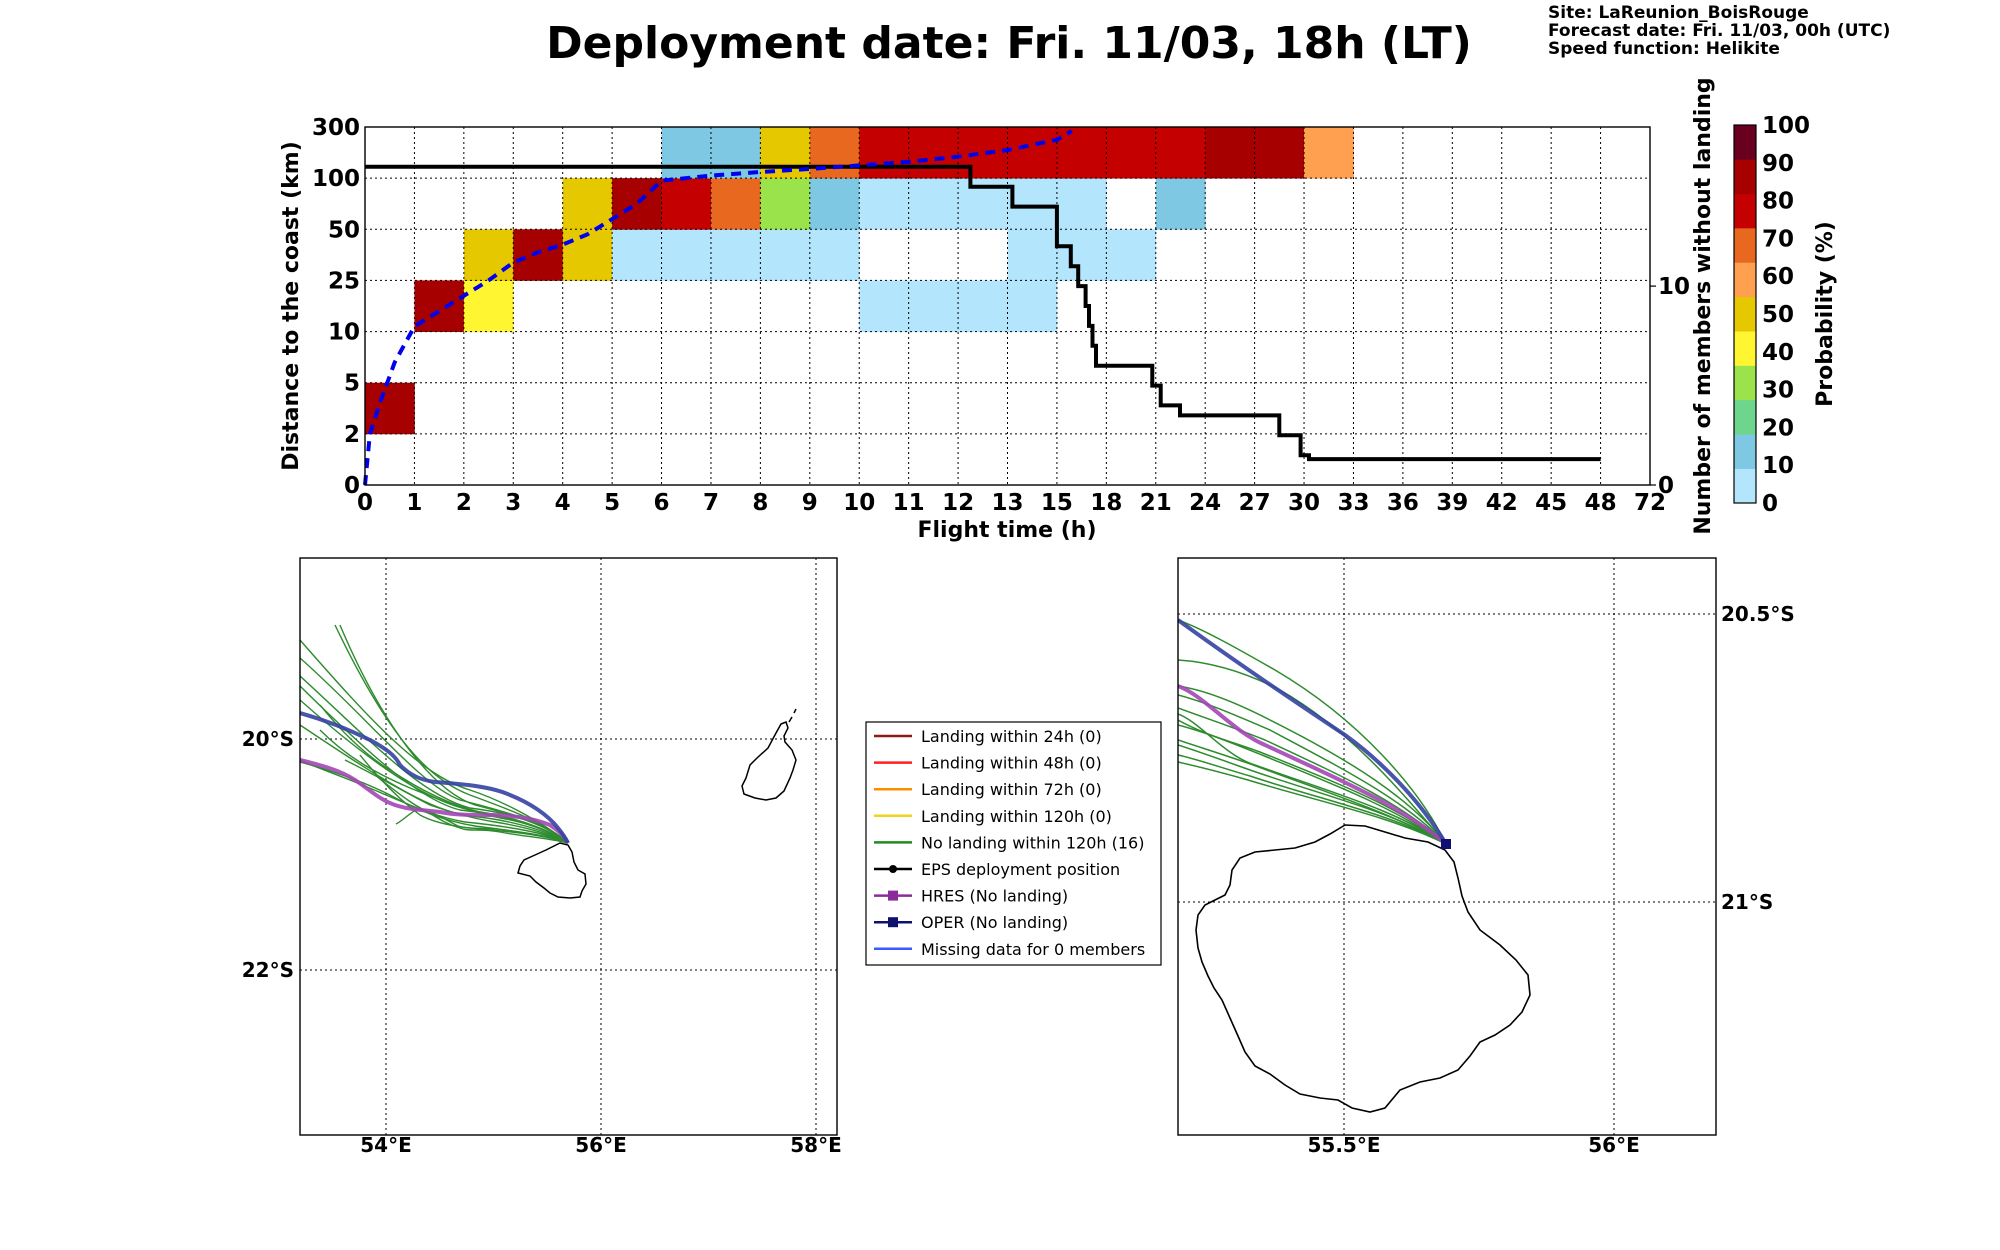 The height and width of the screenshot is (1250, 2000). I want to click on x-tick-label: 2, so click(464, 503).